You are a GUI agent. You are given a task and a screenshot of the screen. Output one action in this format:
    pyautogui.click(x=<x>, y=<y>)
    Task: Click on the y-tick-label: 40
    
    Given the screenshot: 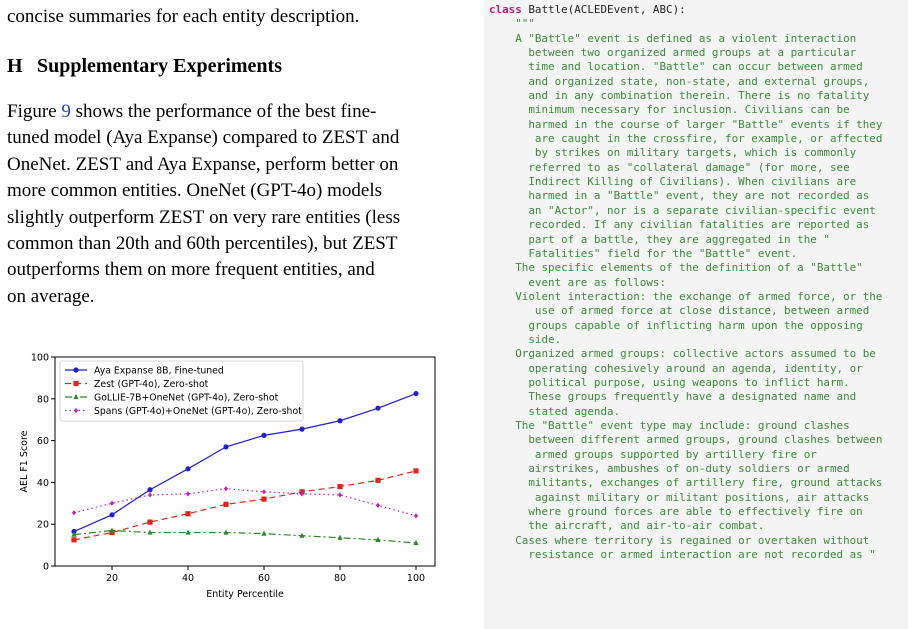 What is the action you would take?
    pyautogui.click(x=43, y=483)
    